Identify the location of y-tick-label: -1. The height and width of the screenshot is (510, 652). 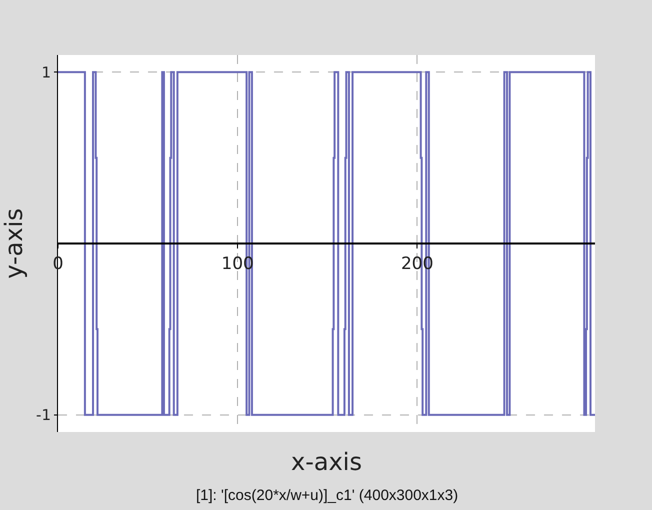
(43, 415).